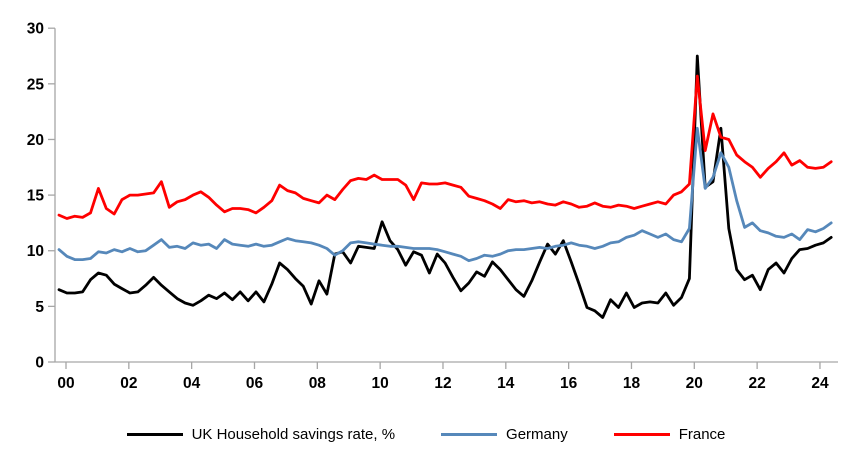 This screenshot has height=476, width=852. Describe the element at coordinates (569, 383) in the screenshot. I see `svg-text: 16` at that location.